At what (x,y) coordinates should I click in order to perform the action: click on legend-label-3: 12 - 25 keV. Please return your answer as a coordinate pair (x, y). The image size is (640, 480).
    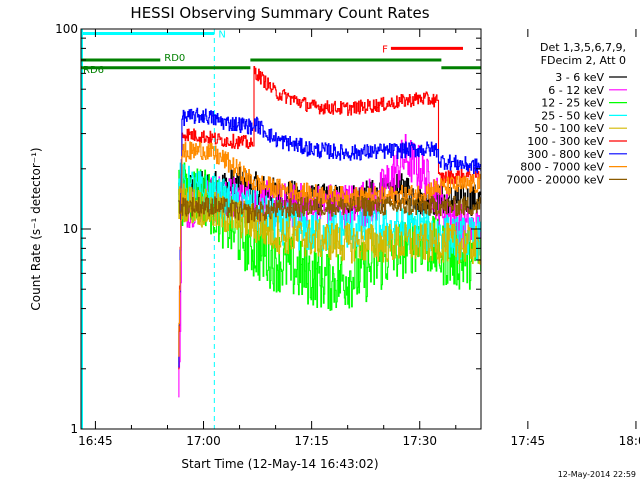
    Looking at the image, I should click on (572, 103).